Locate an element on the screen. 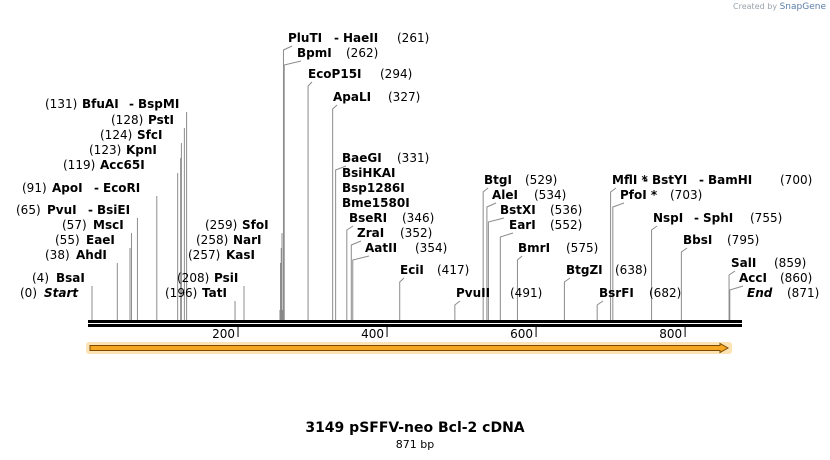  enzyme-site-label: AhdI is located at coordinates (91, 255).